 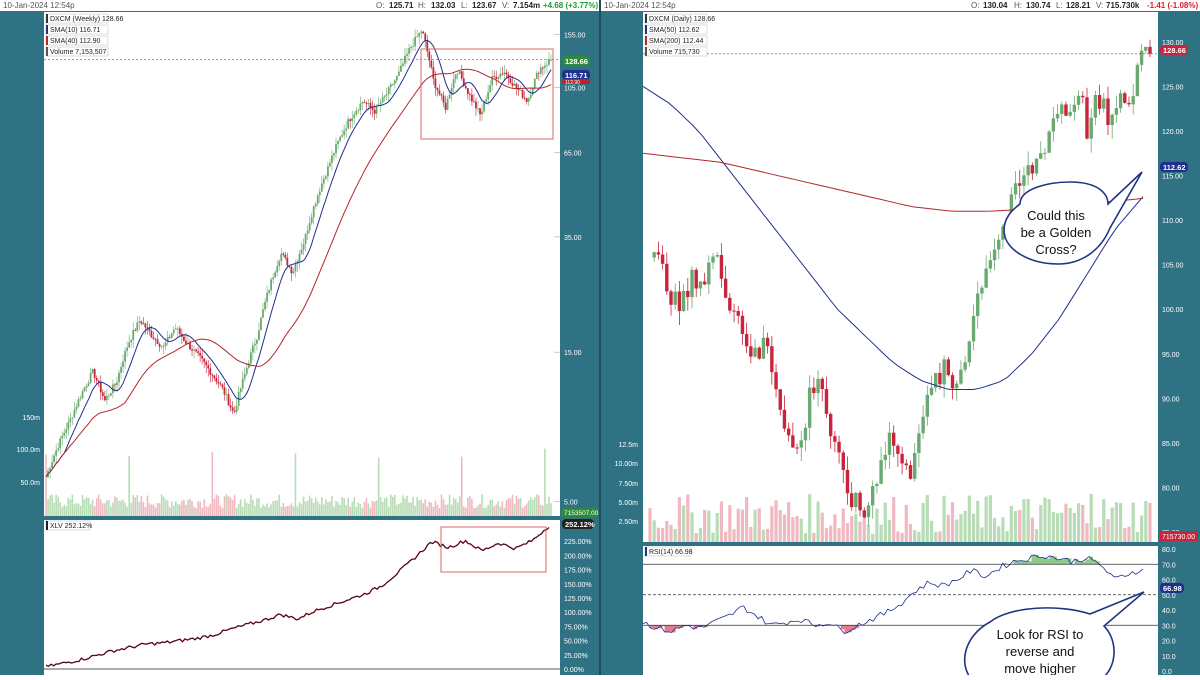 I want to click on legend-swatch, so click(x=47, y=18).